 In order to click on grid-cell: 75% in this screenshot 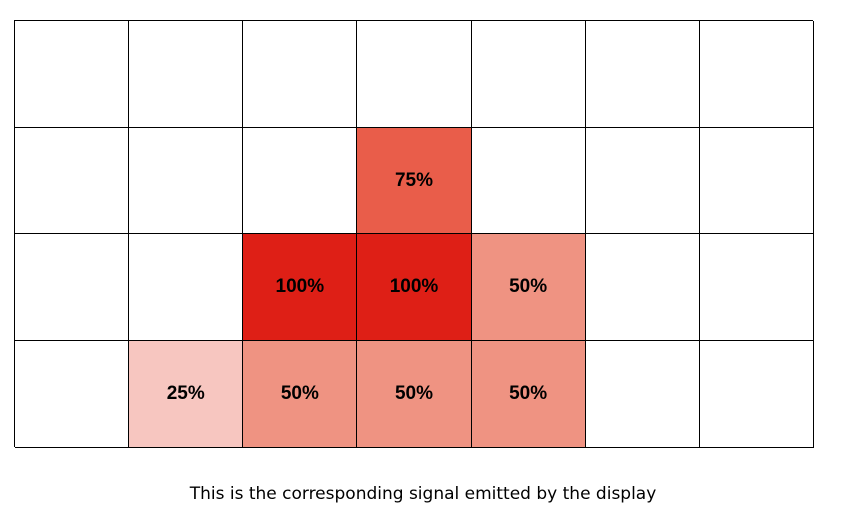, I will do `click(414, 181)`.